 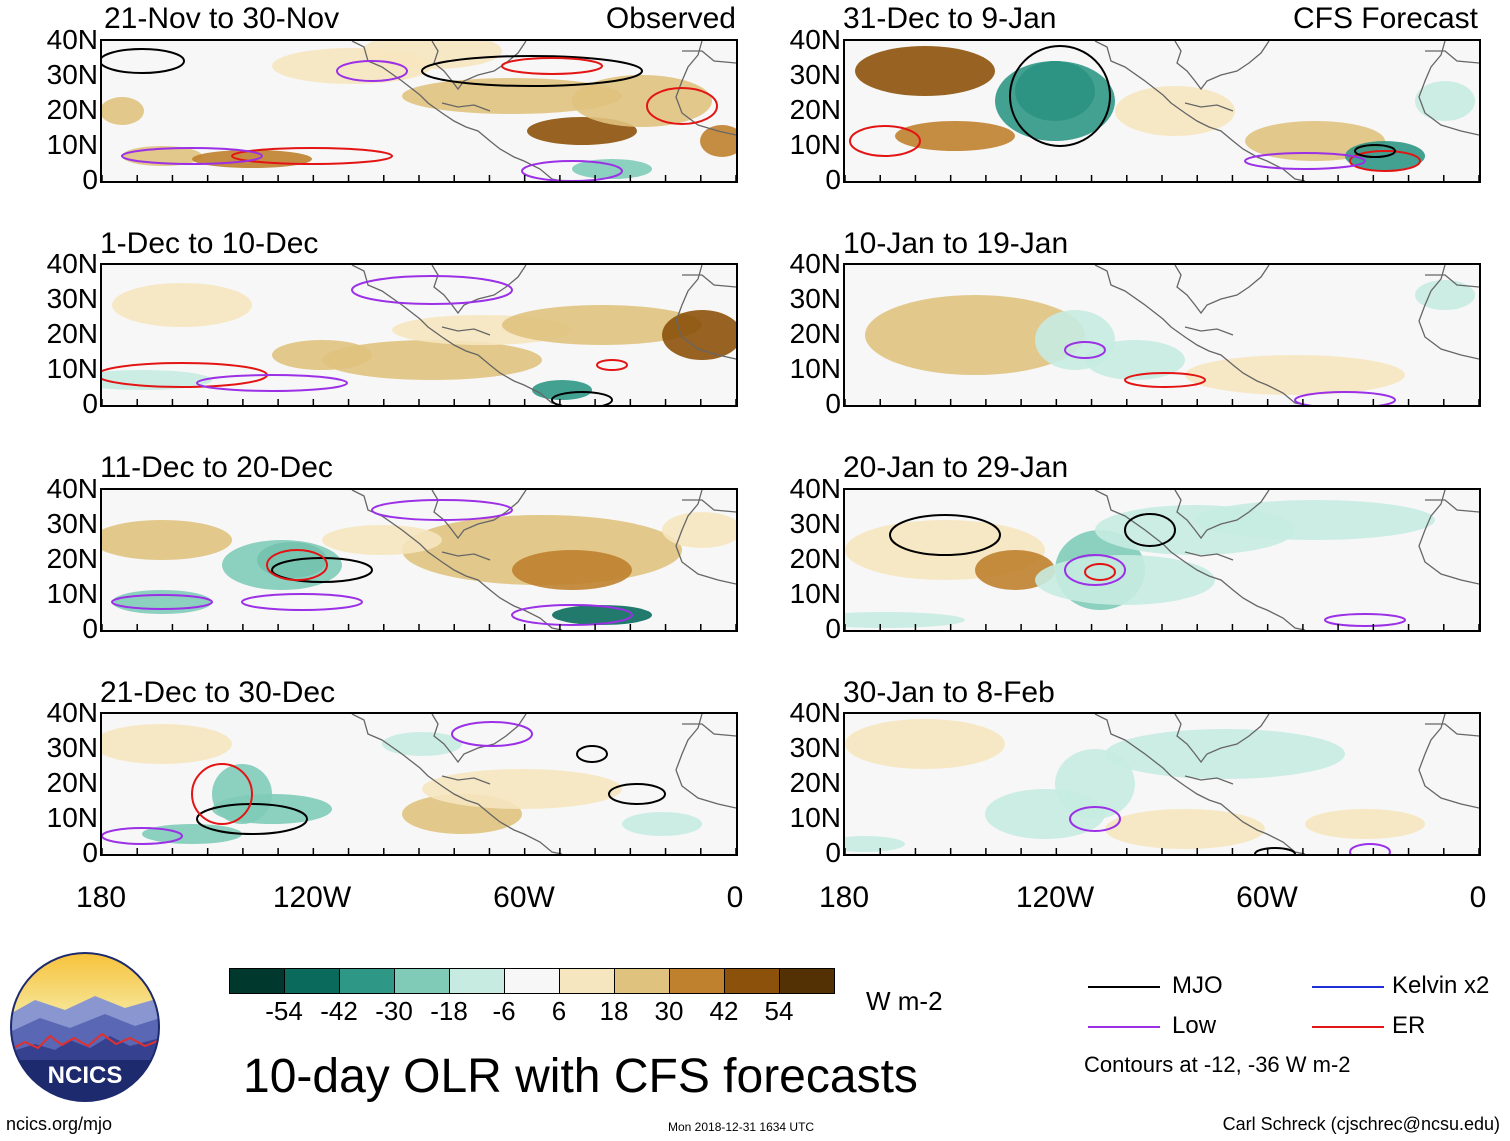 I want to click on map-panel-21nov-30nov, so click(x=419, y=111).